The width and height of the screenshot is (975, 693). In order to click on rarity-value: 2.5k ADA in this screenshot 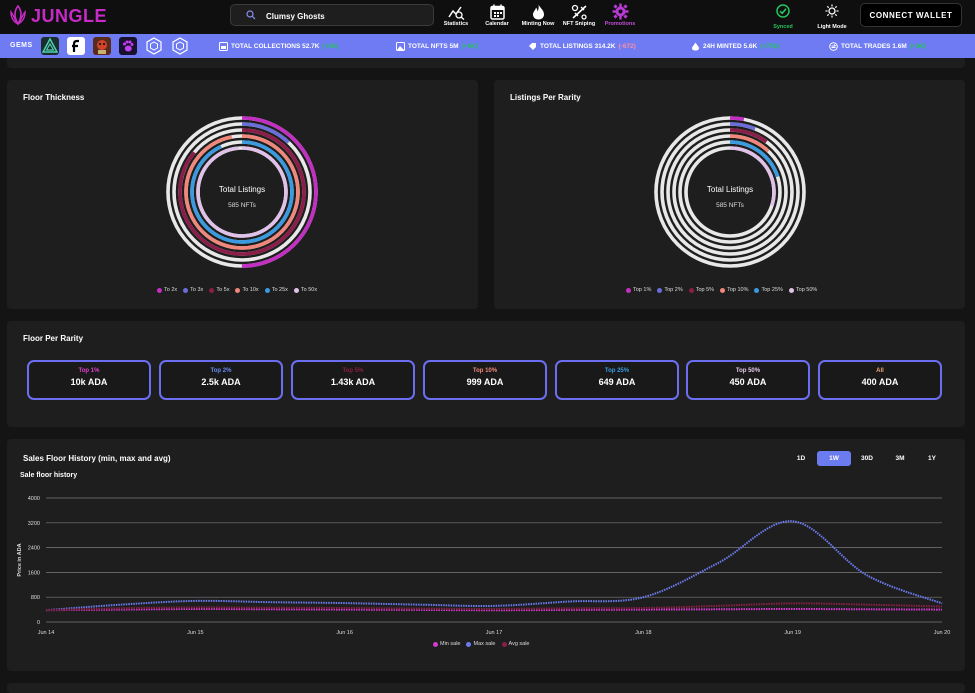, I will do `click(221, 382)`.